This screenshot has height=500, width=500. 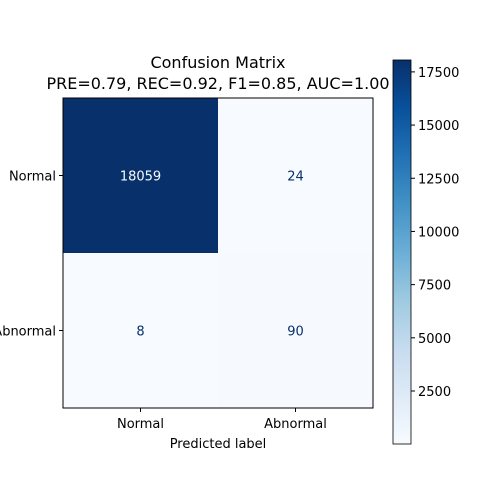 I want to click on colorbar-tick-label: 17500, so click(x=438, y=73).